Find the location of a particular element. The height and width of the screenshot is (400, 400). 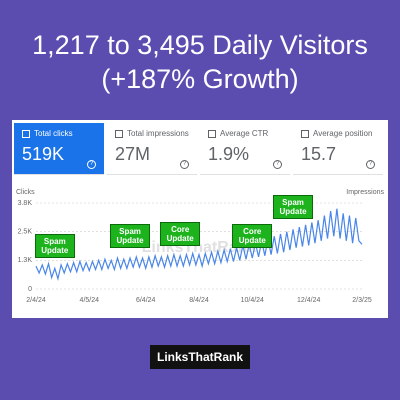

metric-card: Total clicks 519K? is located at coordinates (59, 149).